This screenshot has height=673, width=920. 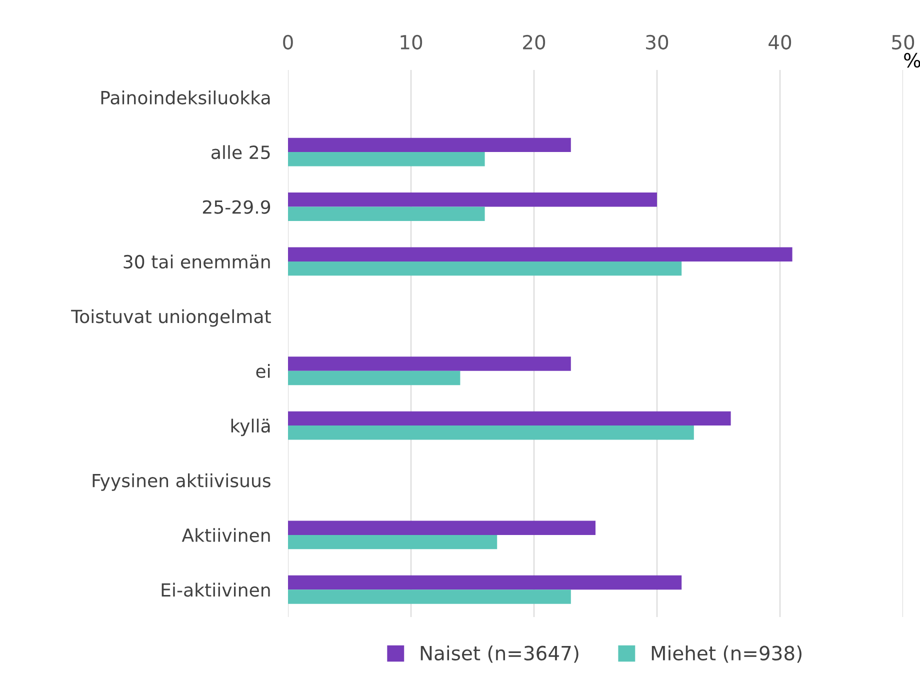 I want to click on x-tick-label: 40, so click(x=780, y=42).